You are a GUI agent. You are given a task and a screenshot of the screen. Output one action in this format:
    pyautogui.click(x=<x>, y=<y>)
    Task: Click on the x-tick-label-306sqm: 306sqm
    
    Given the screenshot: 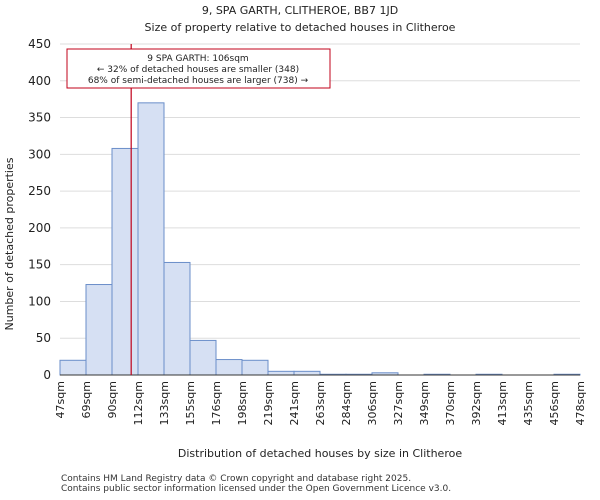 What is the action you would take?
    pyautogui.click(x=372, y=403)
    